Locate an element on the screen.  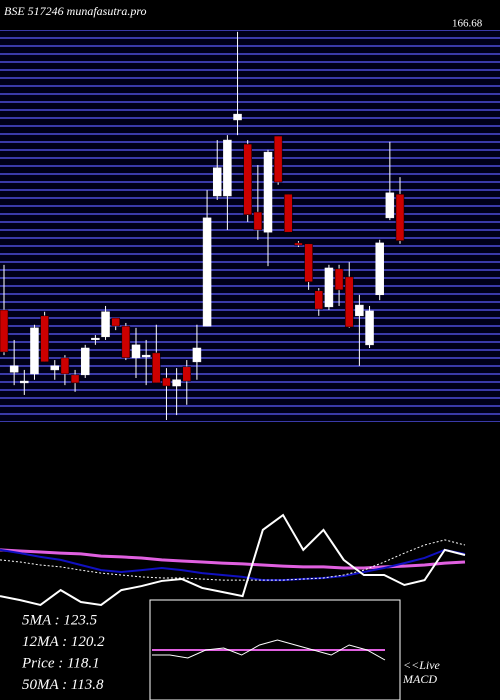
macd-title: MACD is located at coordinates (419, 679).